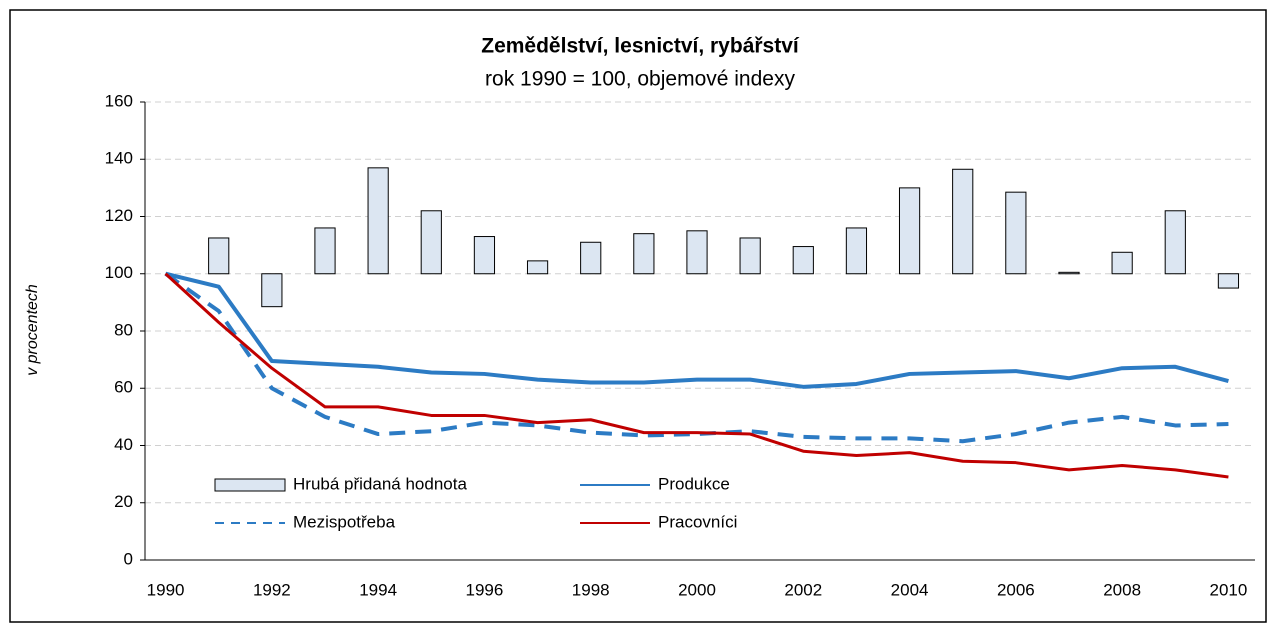 This screenshot has width=1276, height=632. Describe the element at coordinates (640, 46) in the screenshot. I see `chart-title: Zemědělství, lesnictví, rybářství` at that location.